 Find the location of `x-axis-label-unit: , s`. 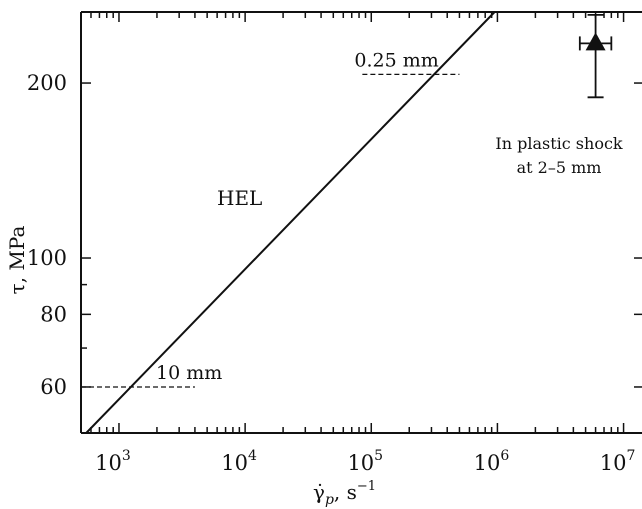

x-axis-label-unit: , s is located at coordinates (345, 492).